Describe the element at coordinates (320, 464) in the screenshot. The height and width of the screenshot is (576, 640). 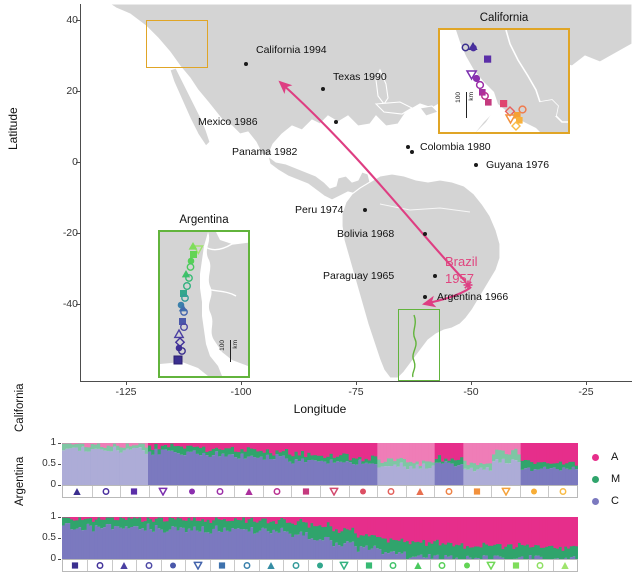
I see `california-admixture-plot` at that location.